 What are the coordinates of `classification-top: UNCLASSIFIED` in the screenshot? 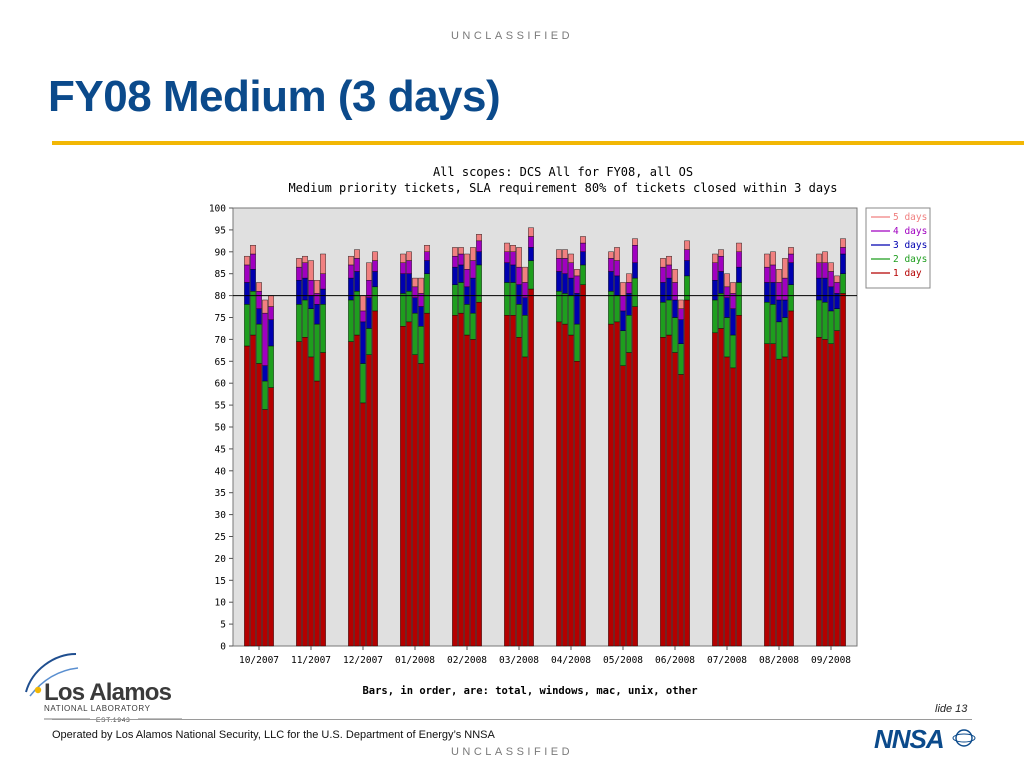 It's located at (512, 36).